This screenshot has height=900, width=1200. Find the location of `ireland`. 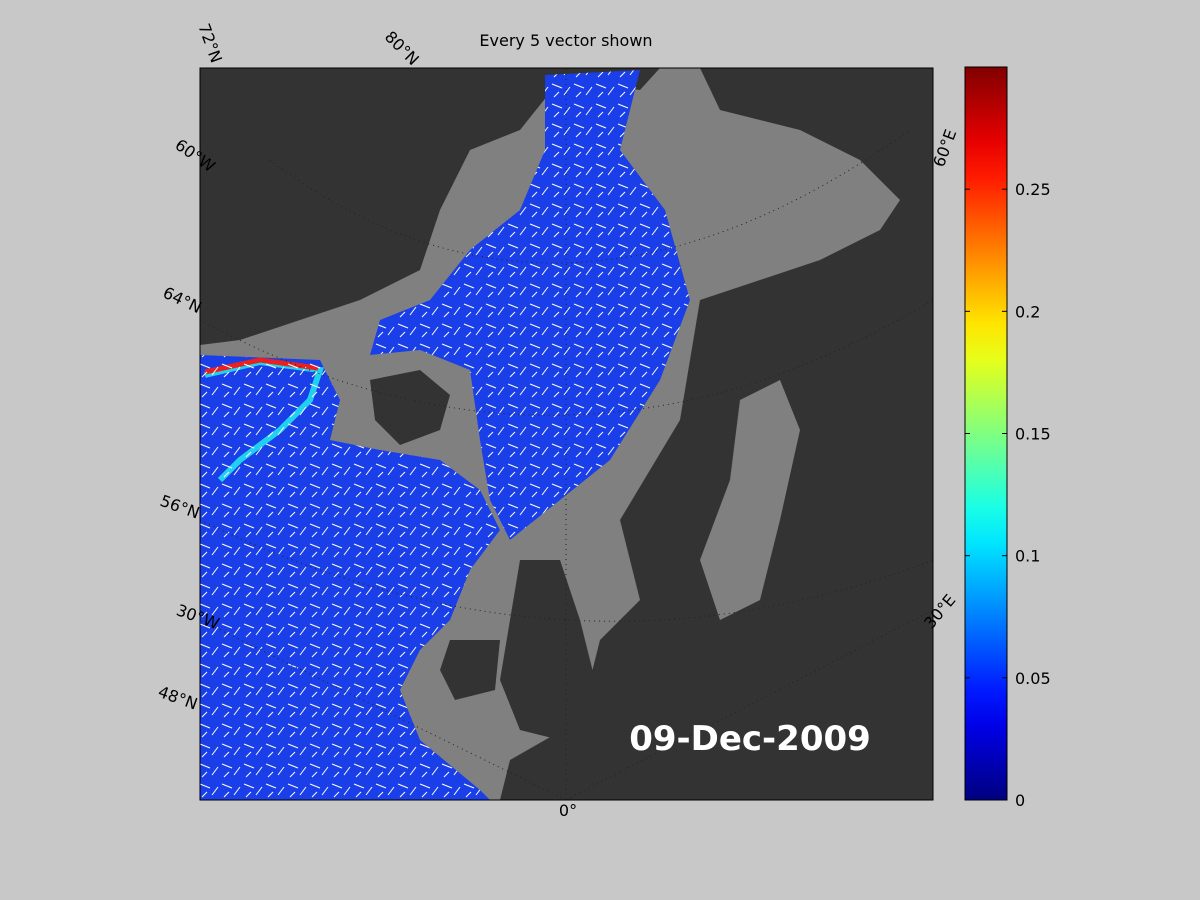

ireland is located at coordinates (470, 670).